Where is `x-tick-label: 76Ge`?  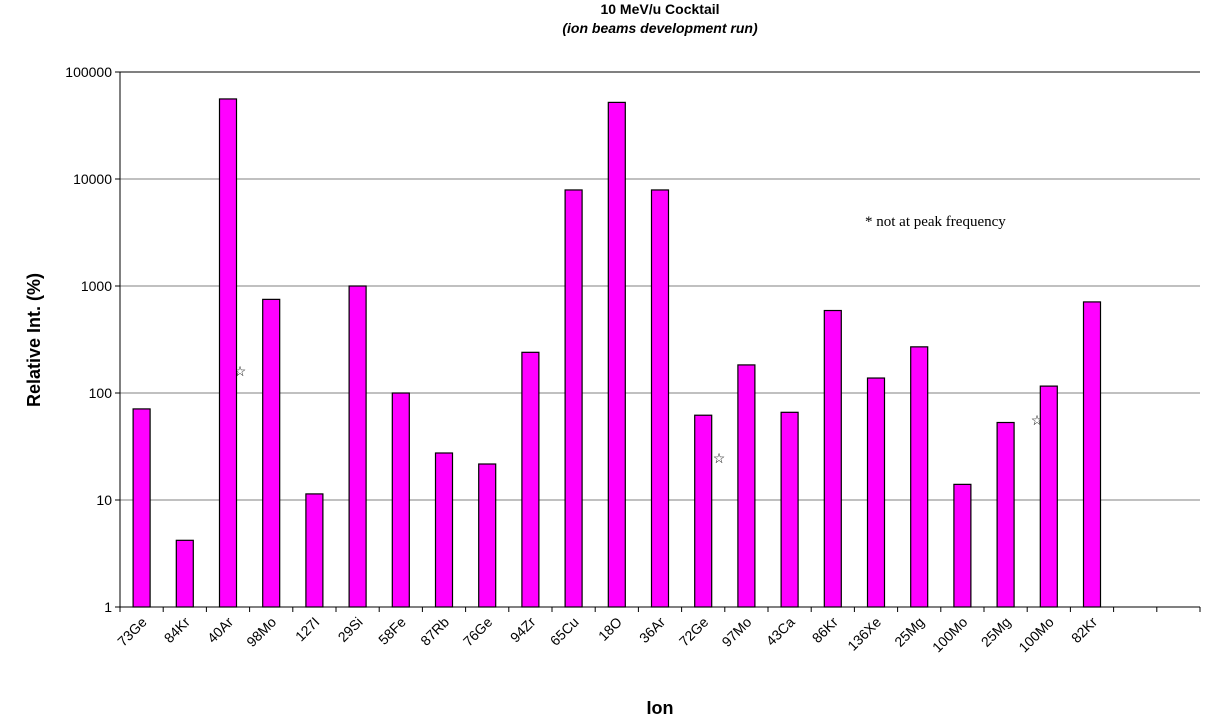 x-tick-label: 76Ge is located at coordinates (478, 632).